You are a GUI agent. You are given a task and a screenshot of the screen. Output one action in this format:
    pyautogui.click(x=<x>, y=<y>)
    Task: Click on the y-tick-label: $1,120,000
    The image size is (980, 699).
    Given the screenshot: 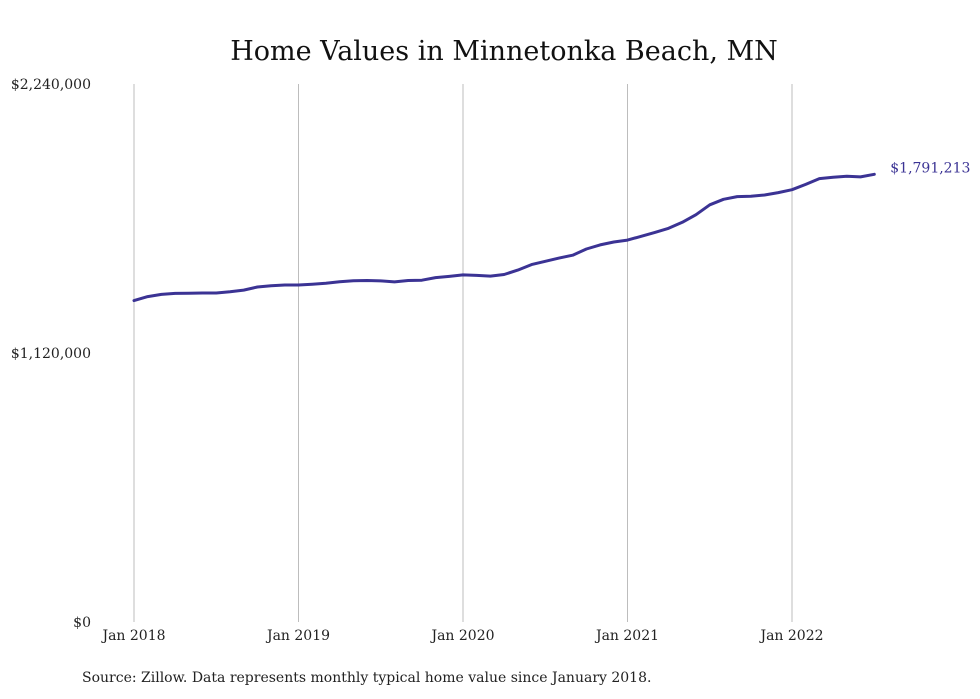 What is the action you would take?
    pyautogui.click(x=51, y=354)
    